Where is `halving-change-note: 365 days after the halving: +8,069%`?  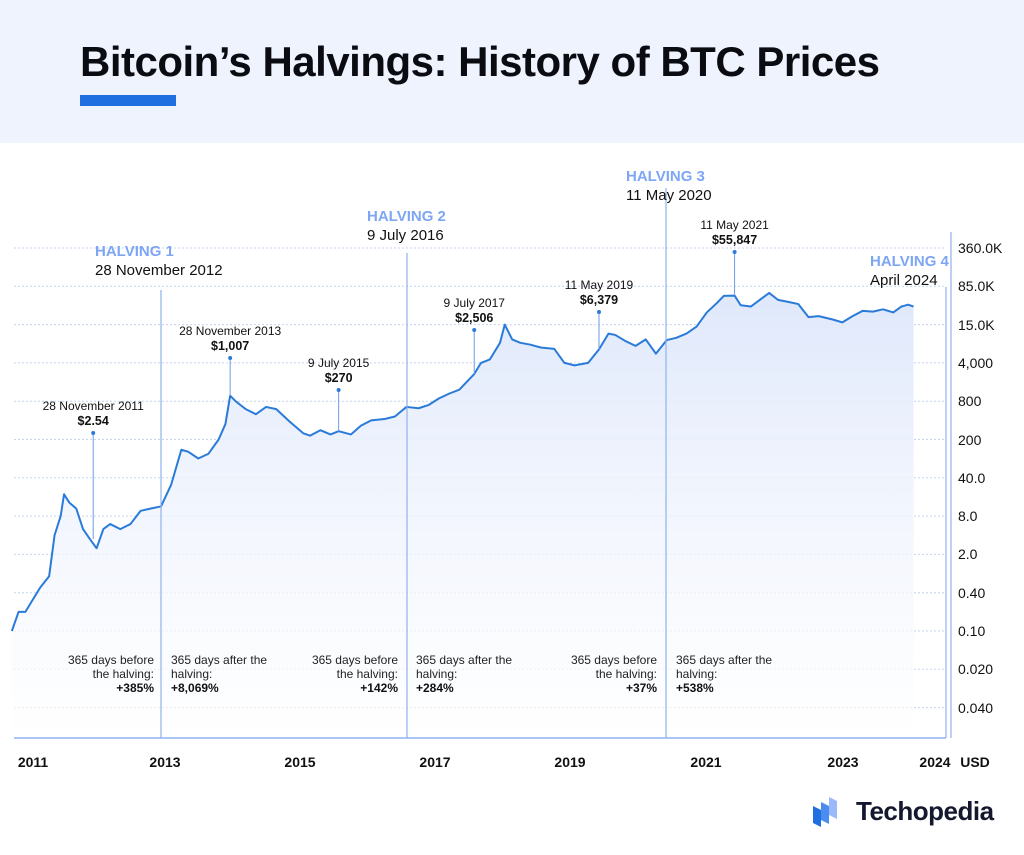 halving-change-note: 365 days after the halving: +8,069% is located at coordinates (221, 674).